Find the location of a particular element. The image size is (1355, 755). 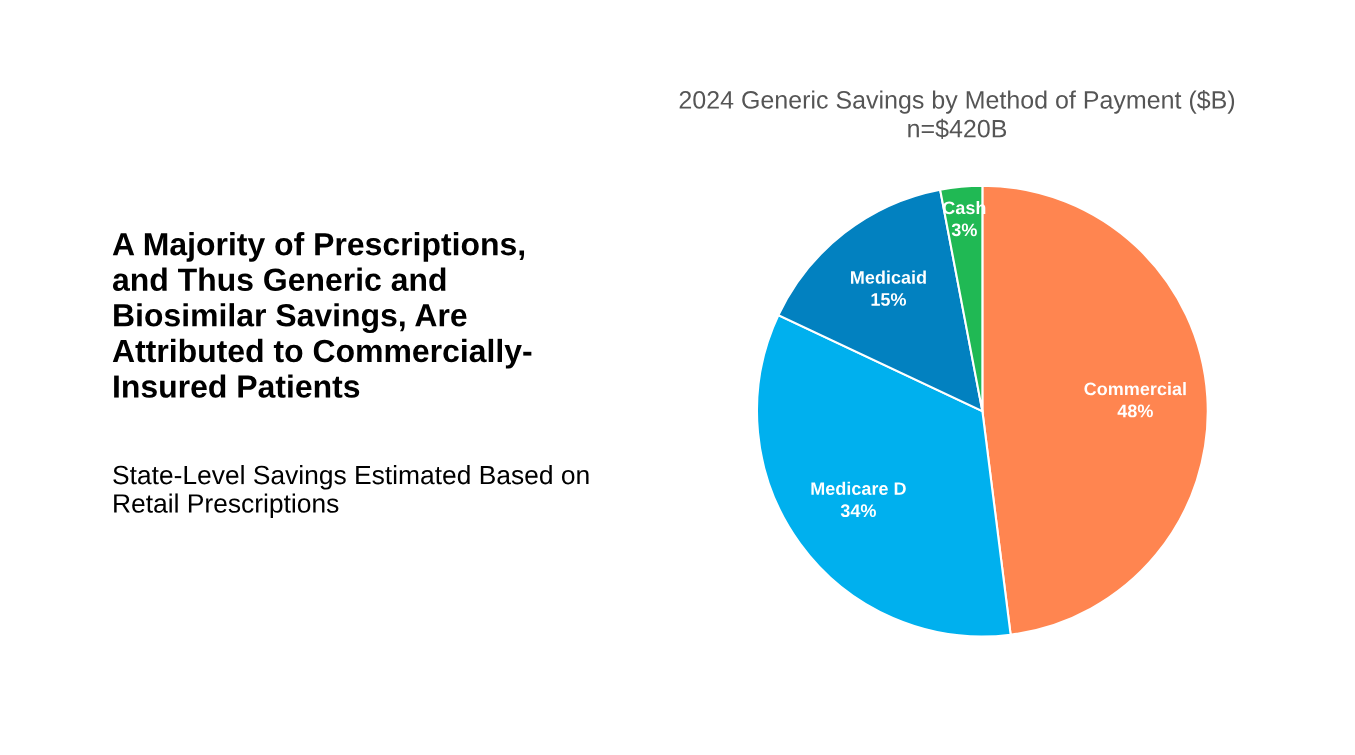

slice-label: Medicare D is located at coordinates (858, 488).